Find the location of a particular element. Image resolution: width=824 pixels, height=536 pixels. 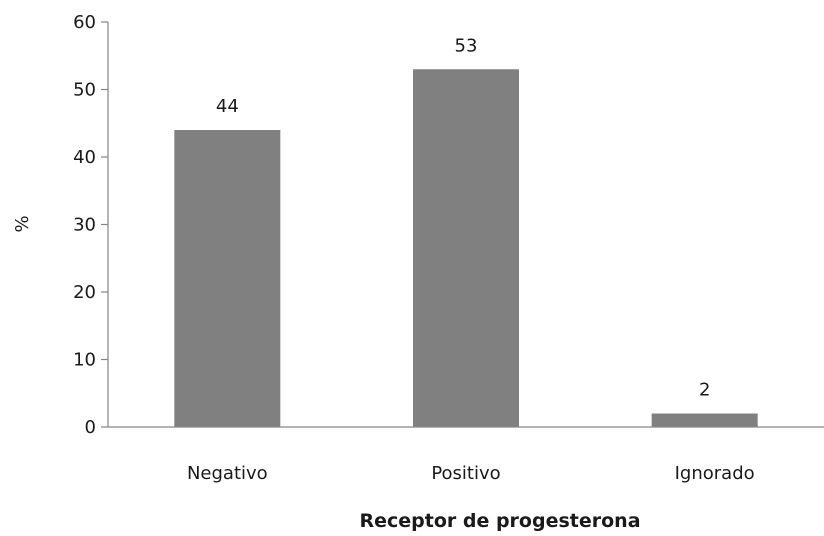

data-label: 44 is located at coordinates (227, 106).